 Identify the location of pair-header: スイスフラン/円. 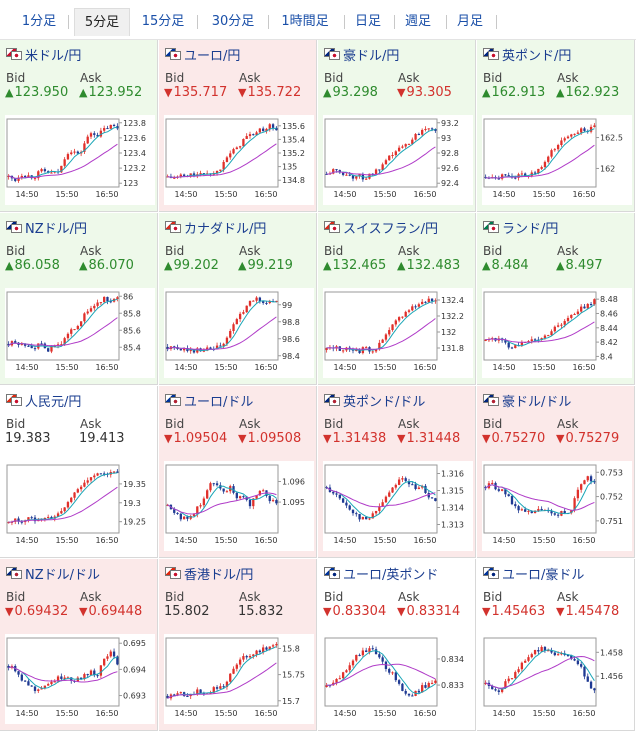
(381, 227).